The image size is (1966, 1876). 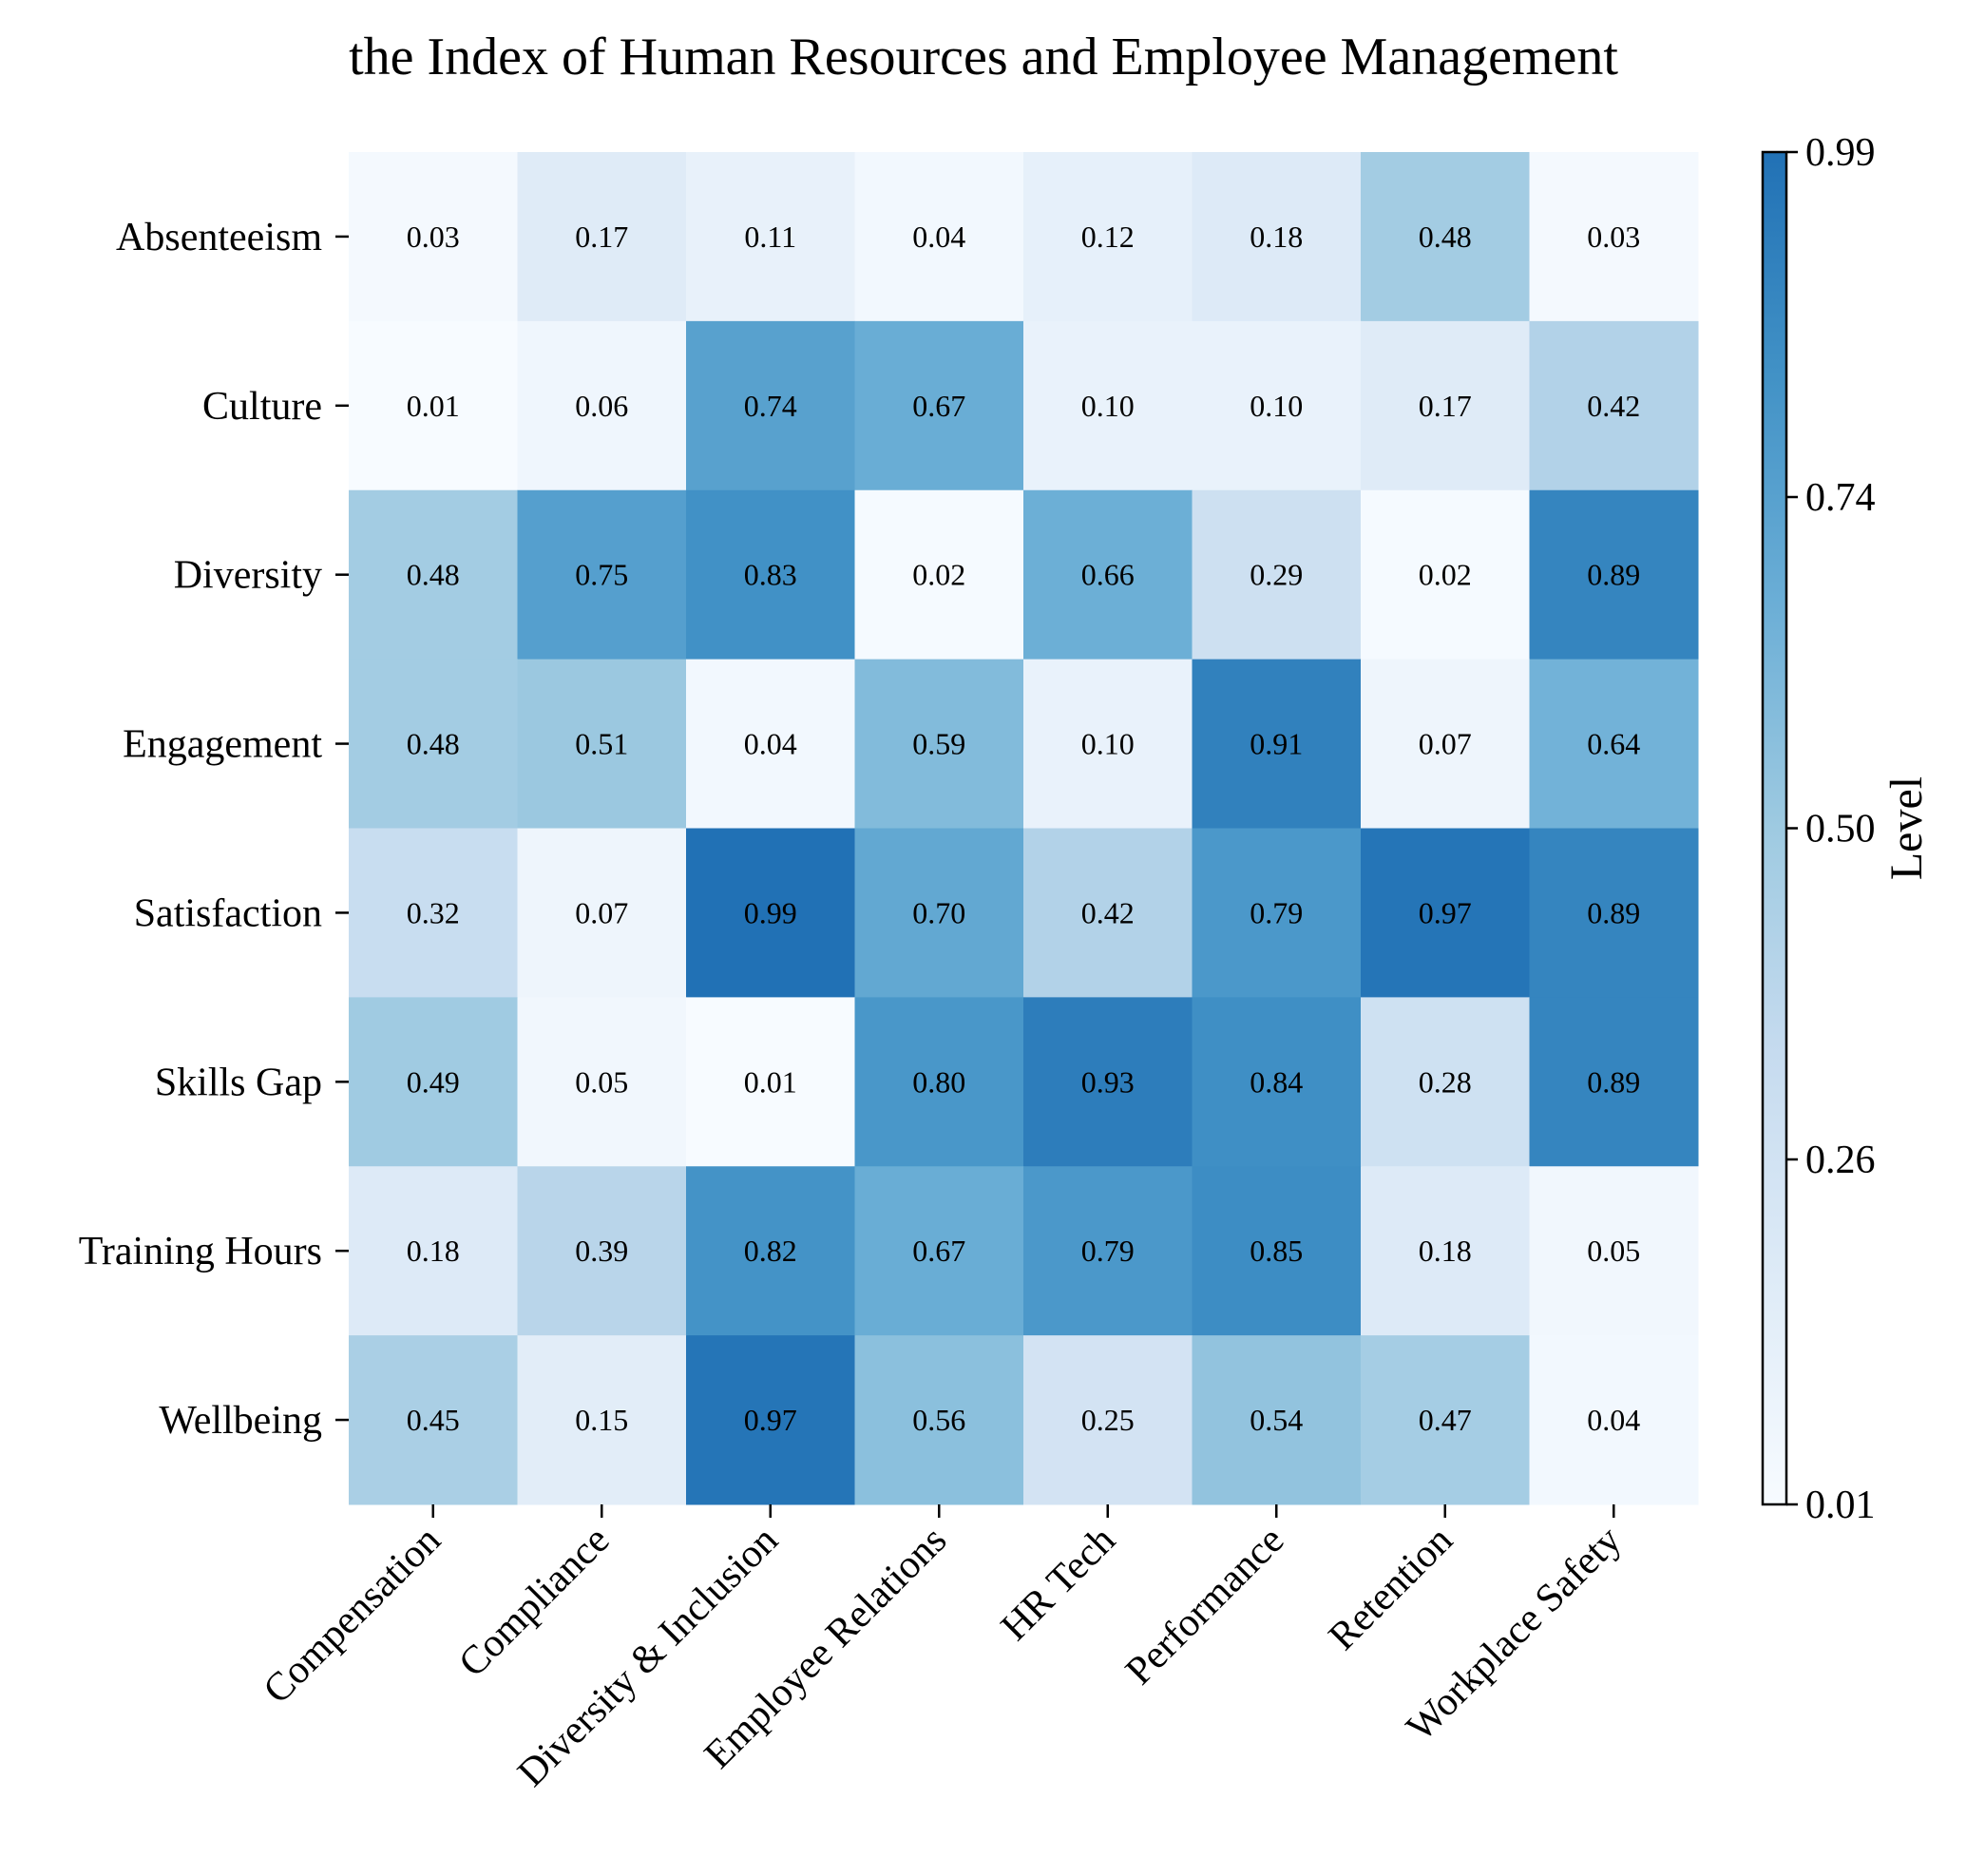 What do you see at coordinates (1840, 498) in the screenshot?
I see `colorbar-tick-label: 0.74` at bounding box center [1840, 498].